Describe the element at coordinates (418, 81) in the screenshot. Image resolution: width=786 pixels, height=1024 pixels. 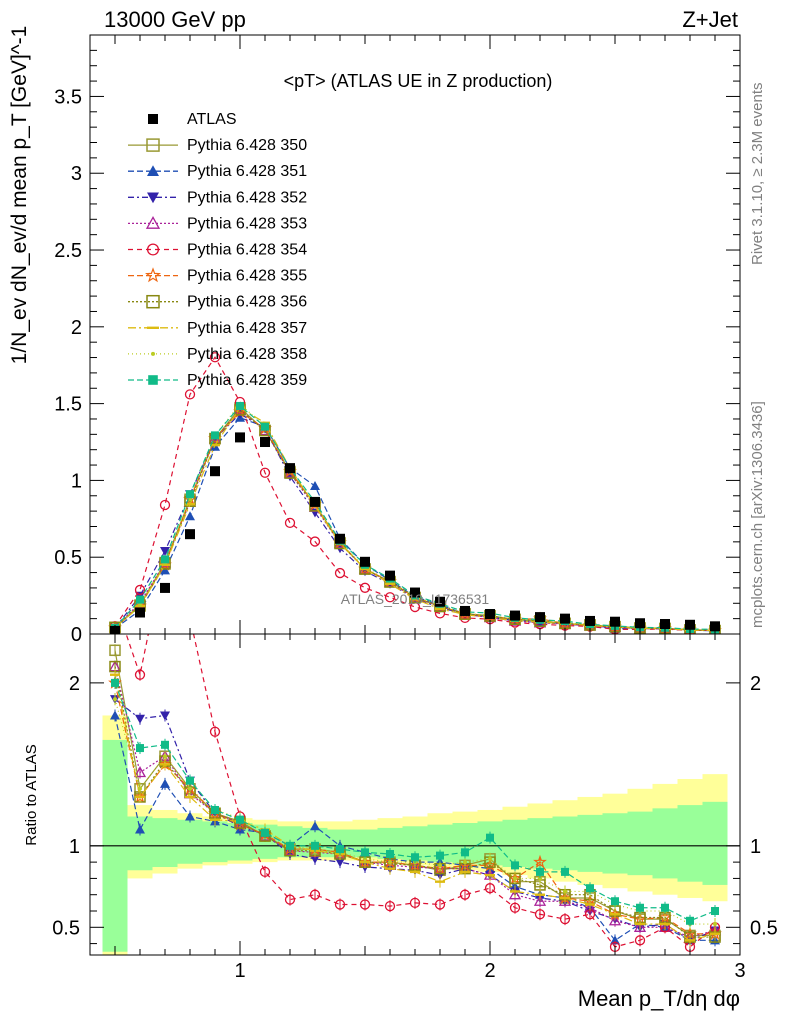
I see `plot-title: <pT> (ATLAS UE in Z production)` at that location.